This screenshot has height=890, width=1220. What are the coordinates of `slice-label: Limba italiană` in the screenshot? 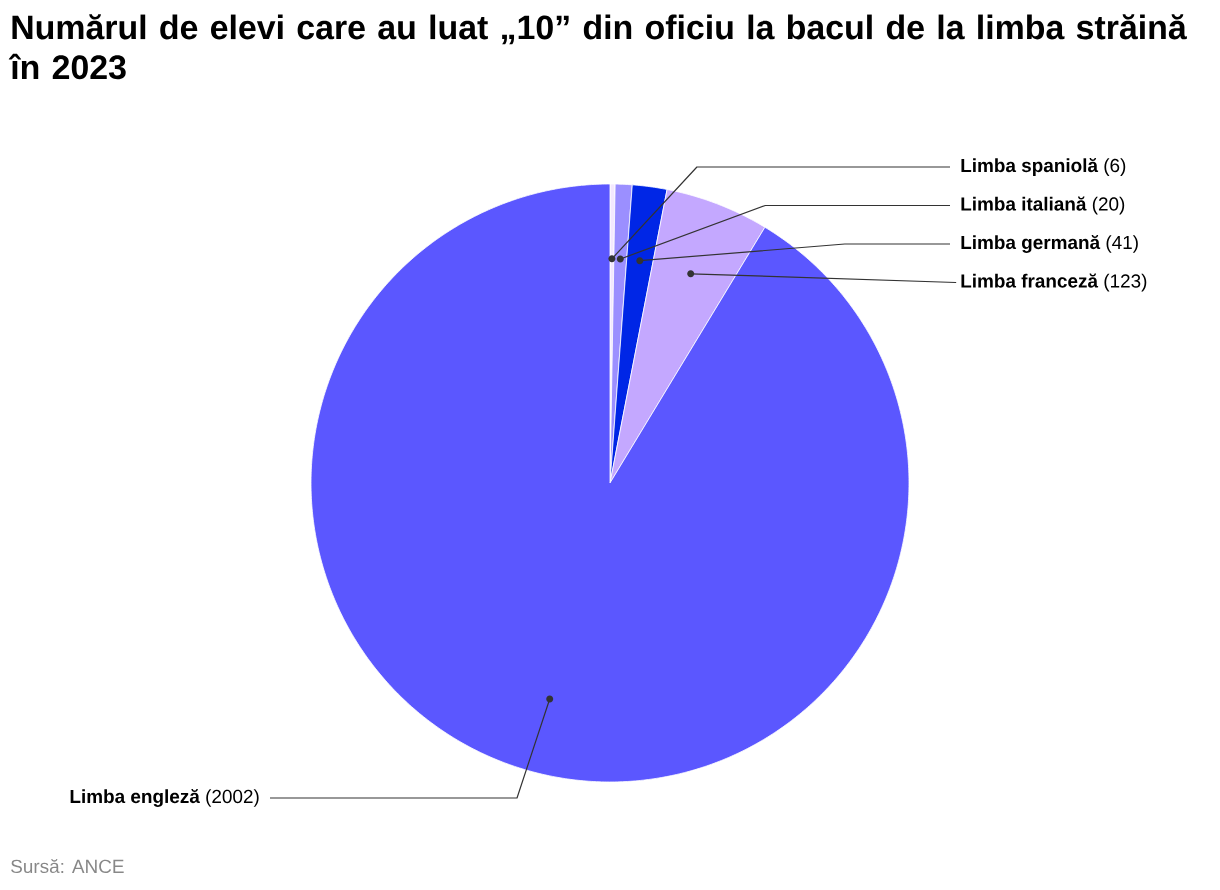 It's located at (1024, 203).